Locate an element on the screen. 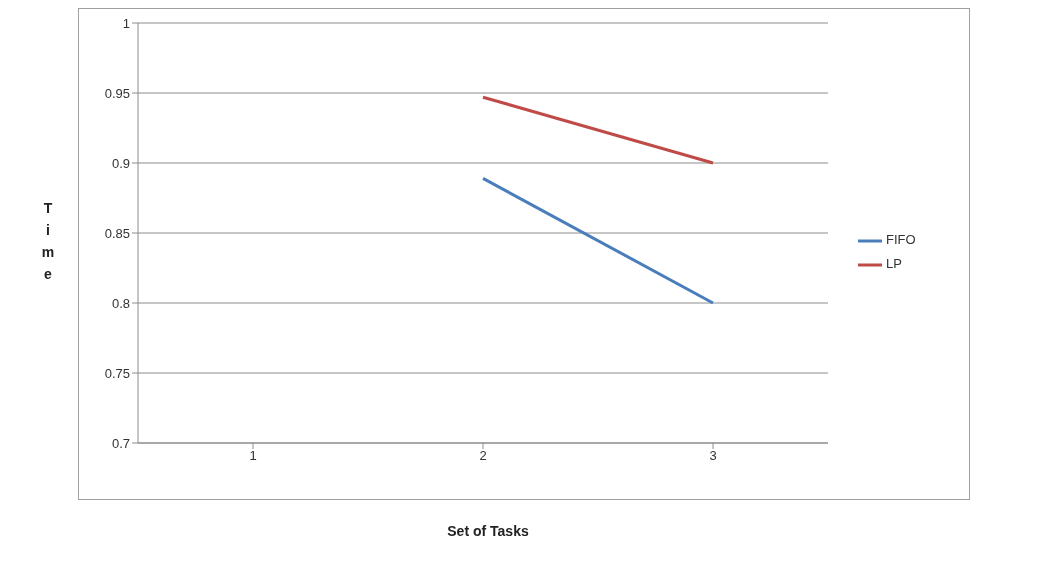  y-tick-label: 0.75 is located at coordinates (117, 373).